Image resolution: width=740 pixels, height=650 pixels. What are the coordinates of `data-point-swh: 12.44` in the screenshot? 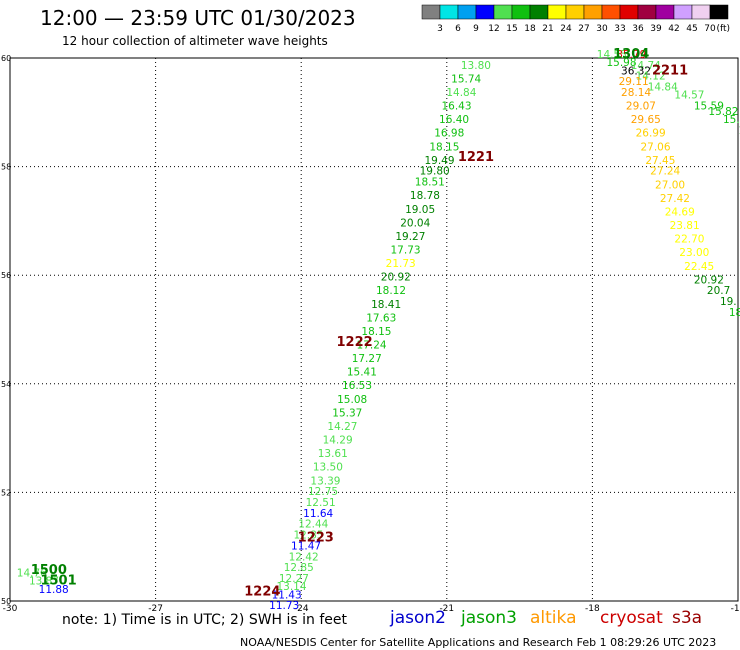 It's located at (313, 525).